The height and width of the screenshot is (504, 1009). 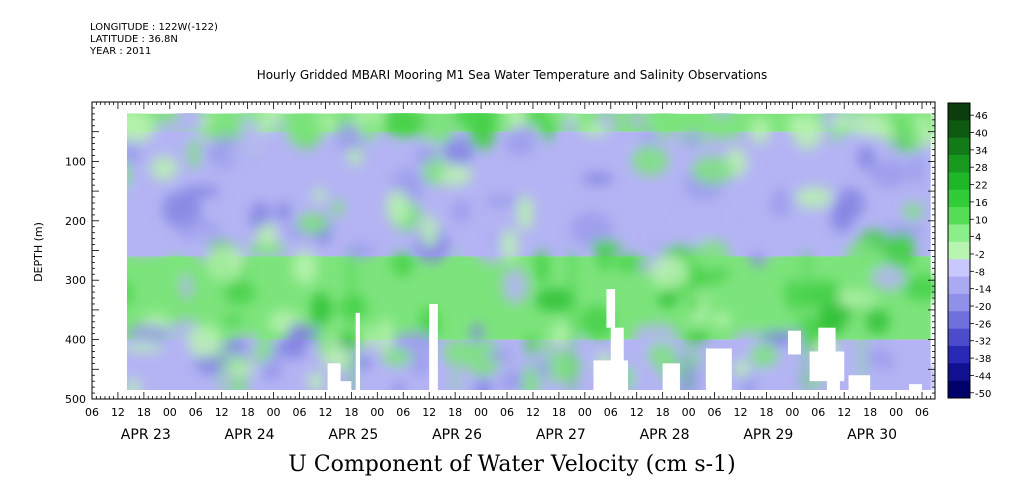 I want to click on y-tick-label: 200, so click(x=75, y=221).